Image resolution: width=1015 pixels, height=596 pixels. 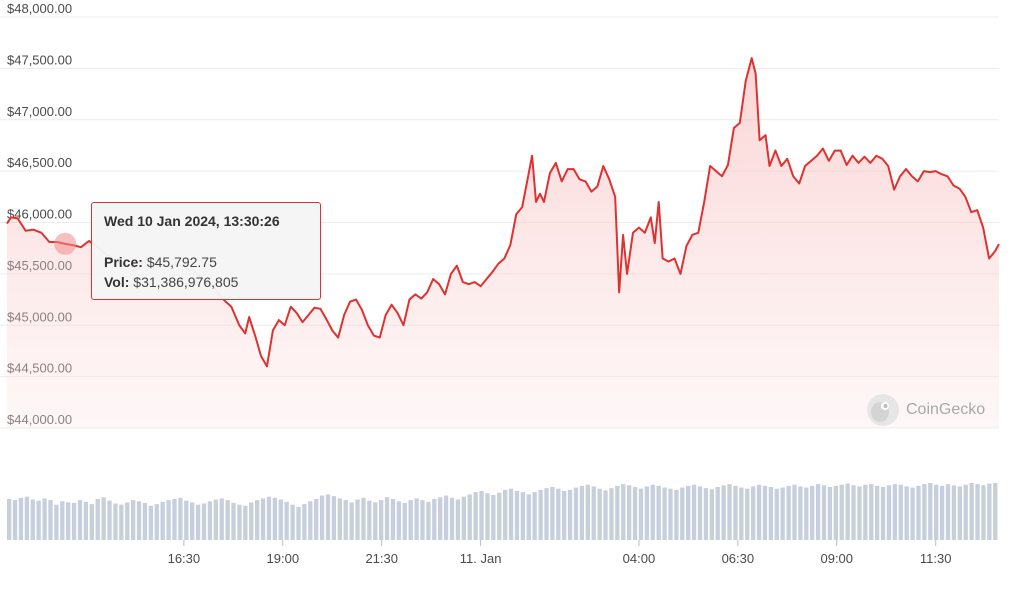 What do you see at coordinates (883, 410) in the screenshot?
I see `gecko-logo-icon` at bounding box center [883, 410].